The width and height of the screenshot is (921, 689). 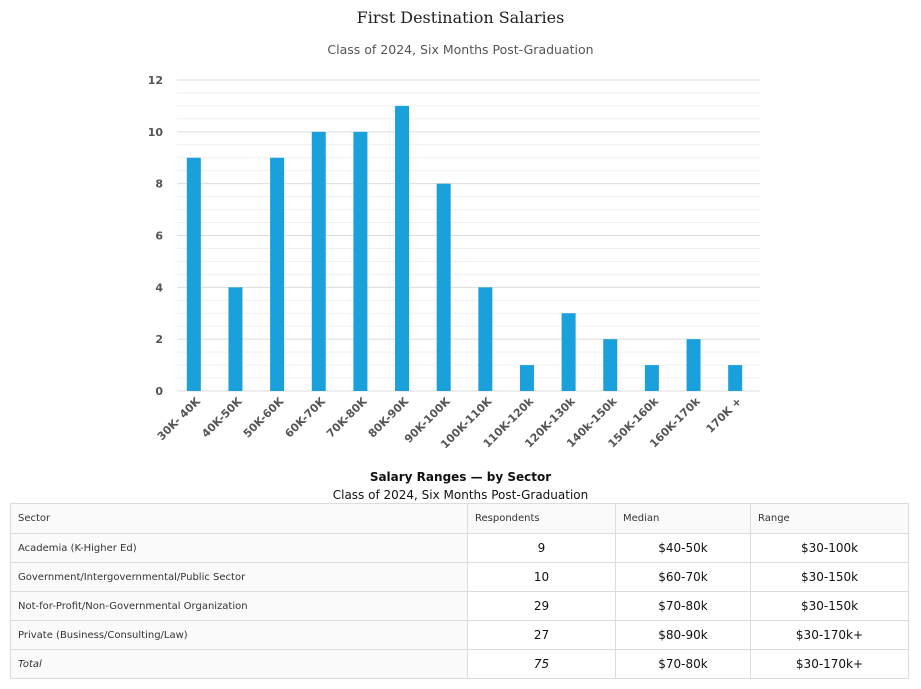 What do you see at coordinates (541, 548) in the screenshot?
I see `cell-respondents: 9` at bounding box center [541, 548].